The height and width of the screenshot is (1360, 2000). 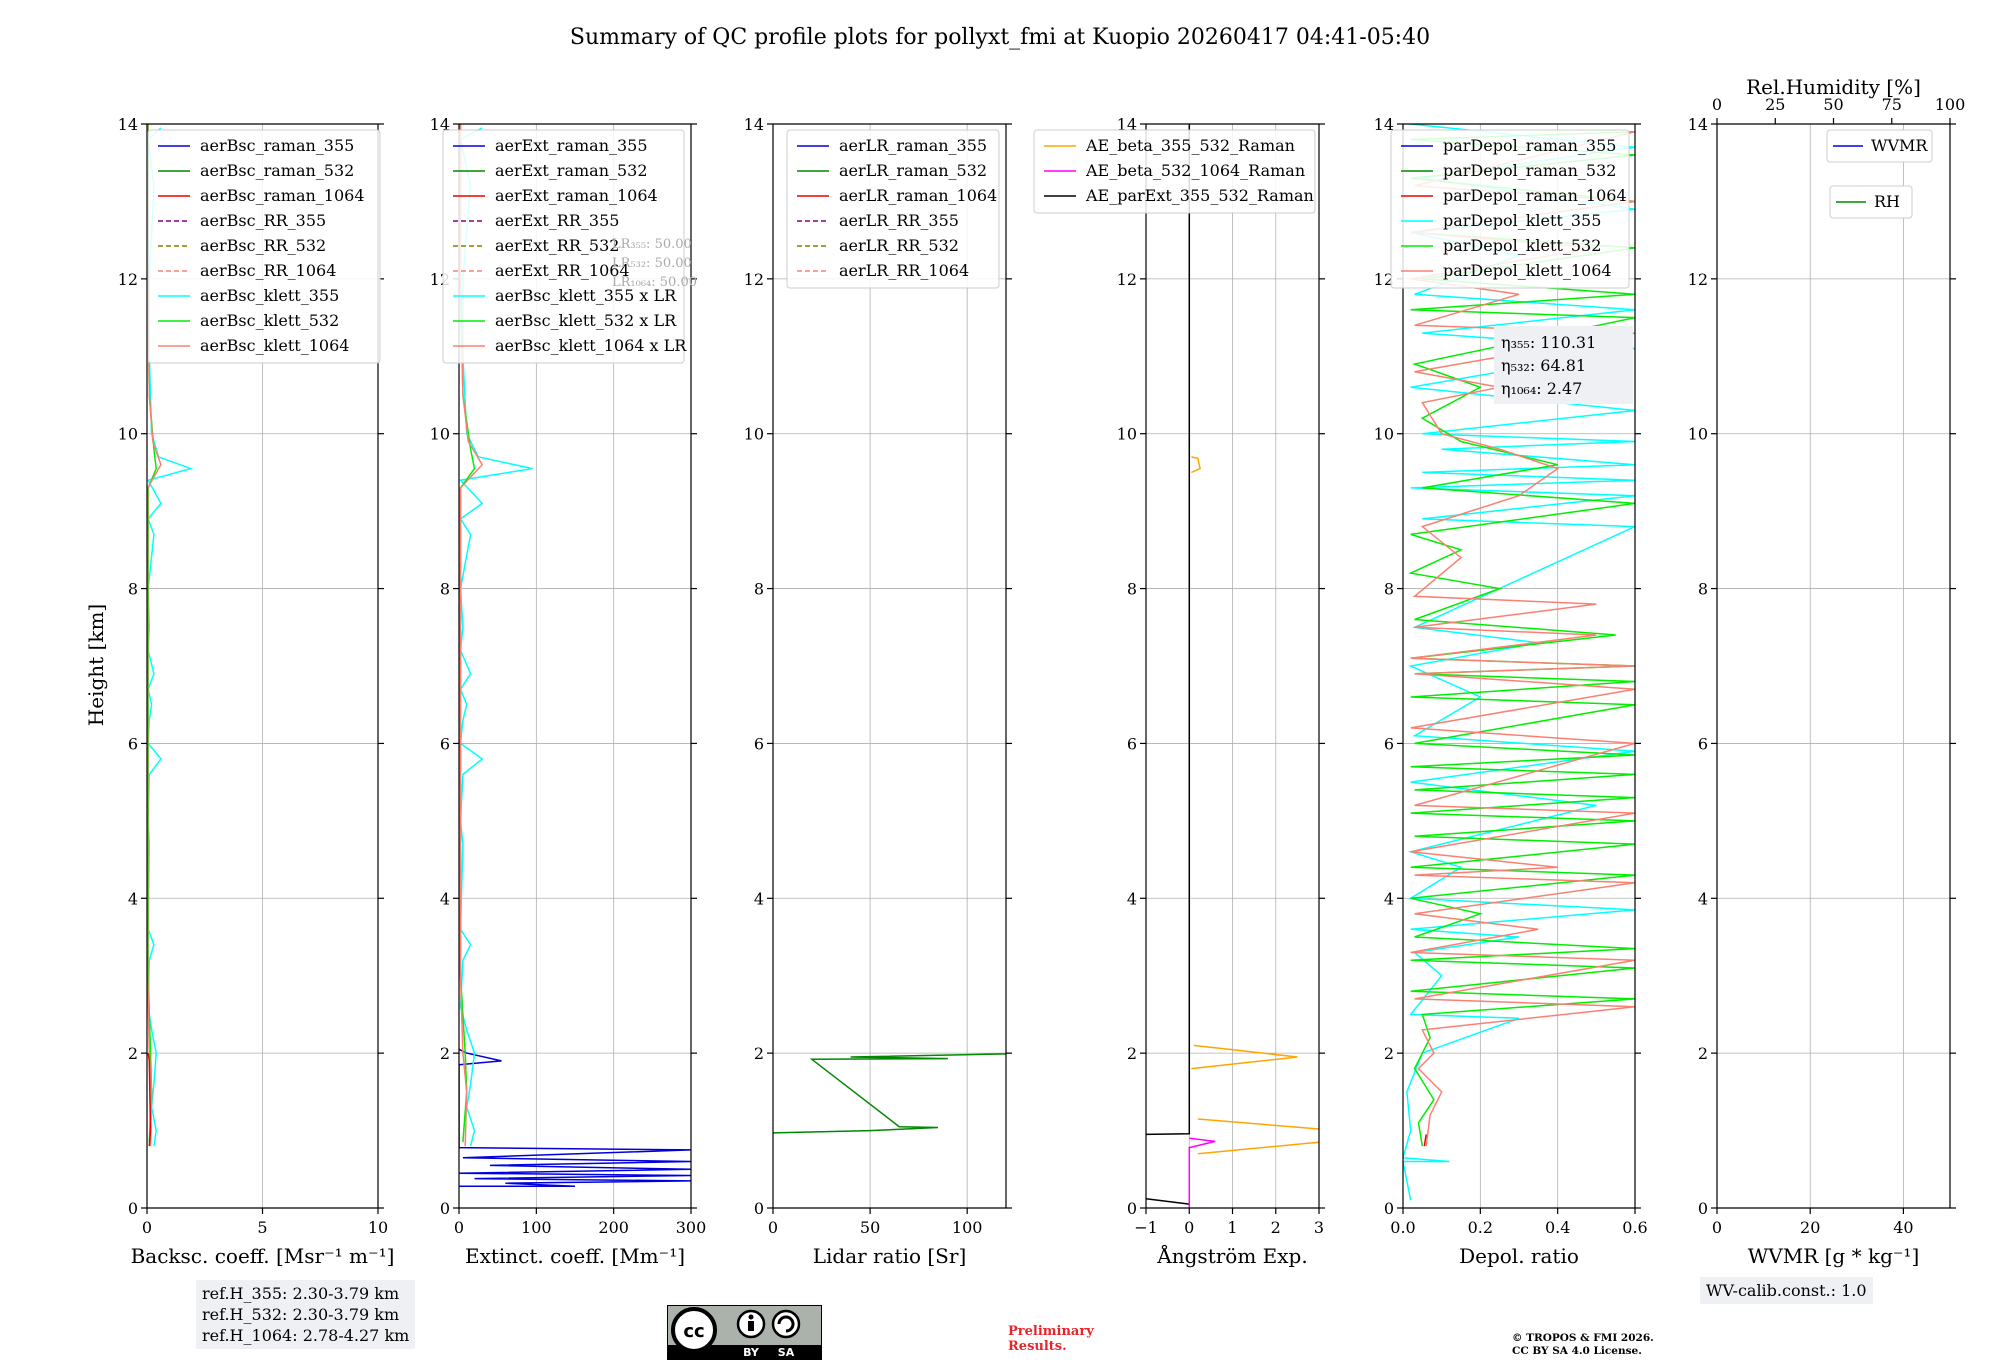 I want to click on ytick-label-lr: 8, so click(x=759, y=589).